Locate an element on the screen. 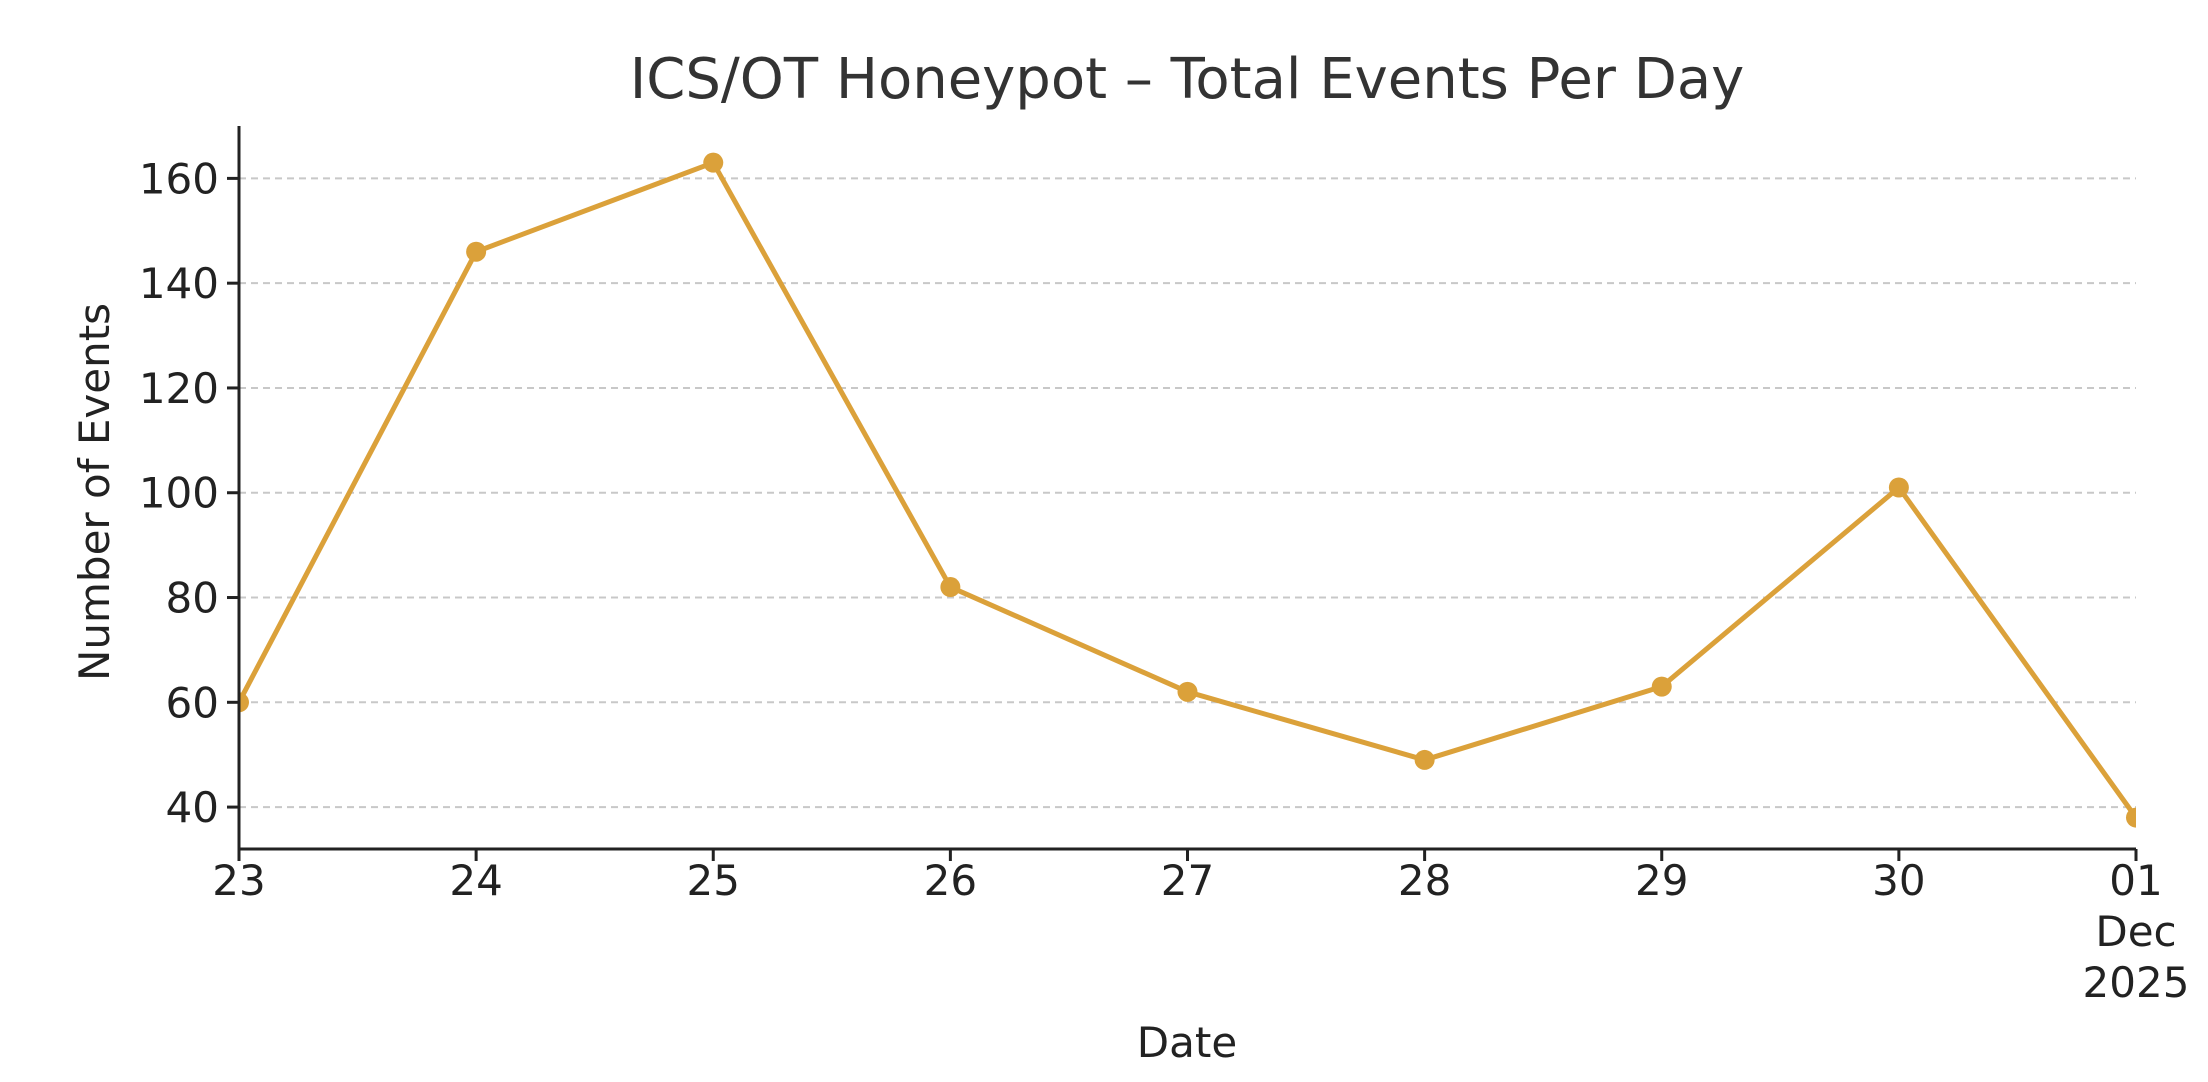 This screenshot has width=2208, height=1082. y-tick-label: 80 is located at coordinates (192, 598).